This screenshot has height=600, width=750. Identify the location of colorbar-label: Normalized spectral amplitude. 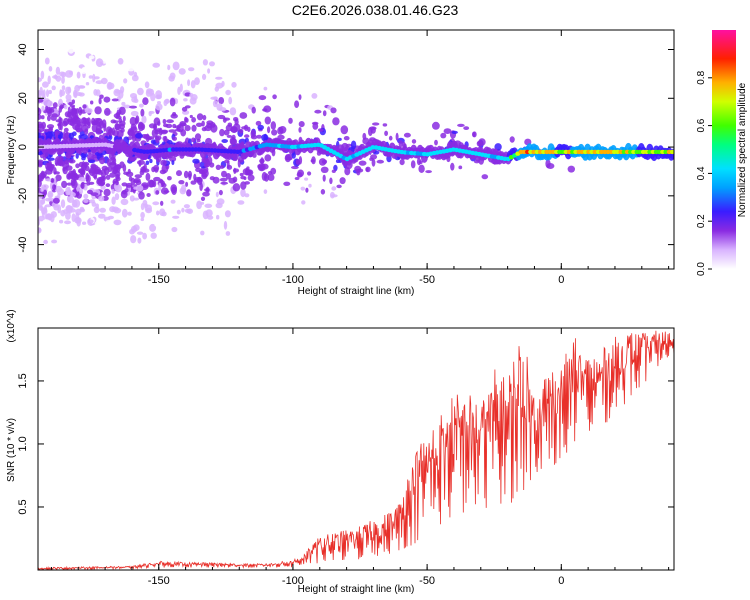
(742, 149).